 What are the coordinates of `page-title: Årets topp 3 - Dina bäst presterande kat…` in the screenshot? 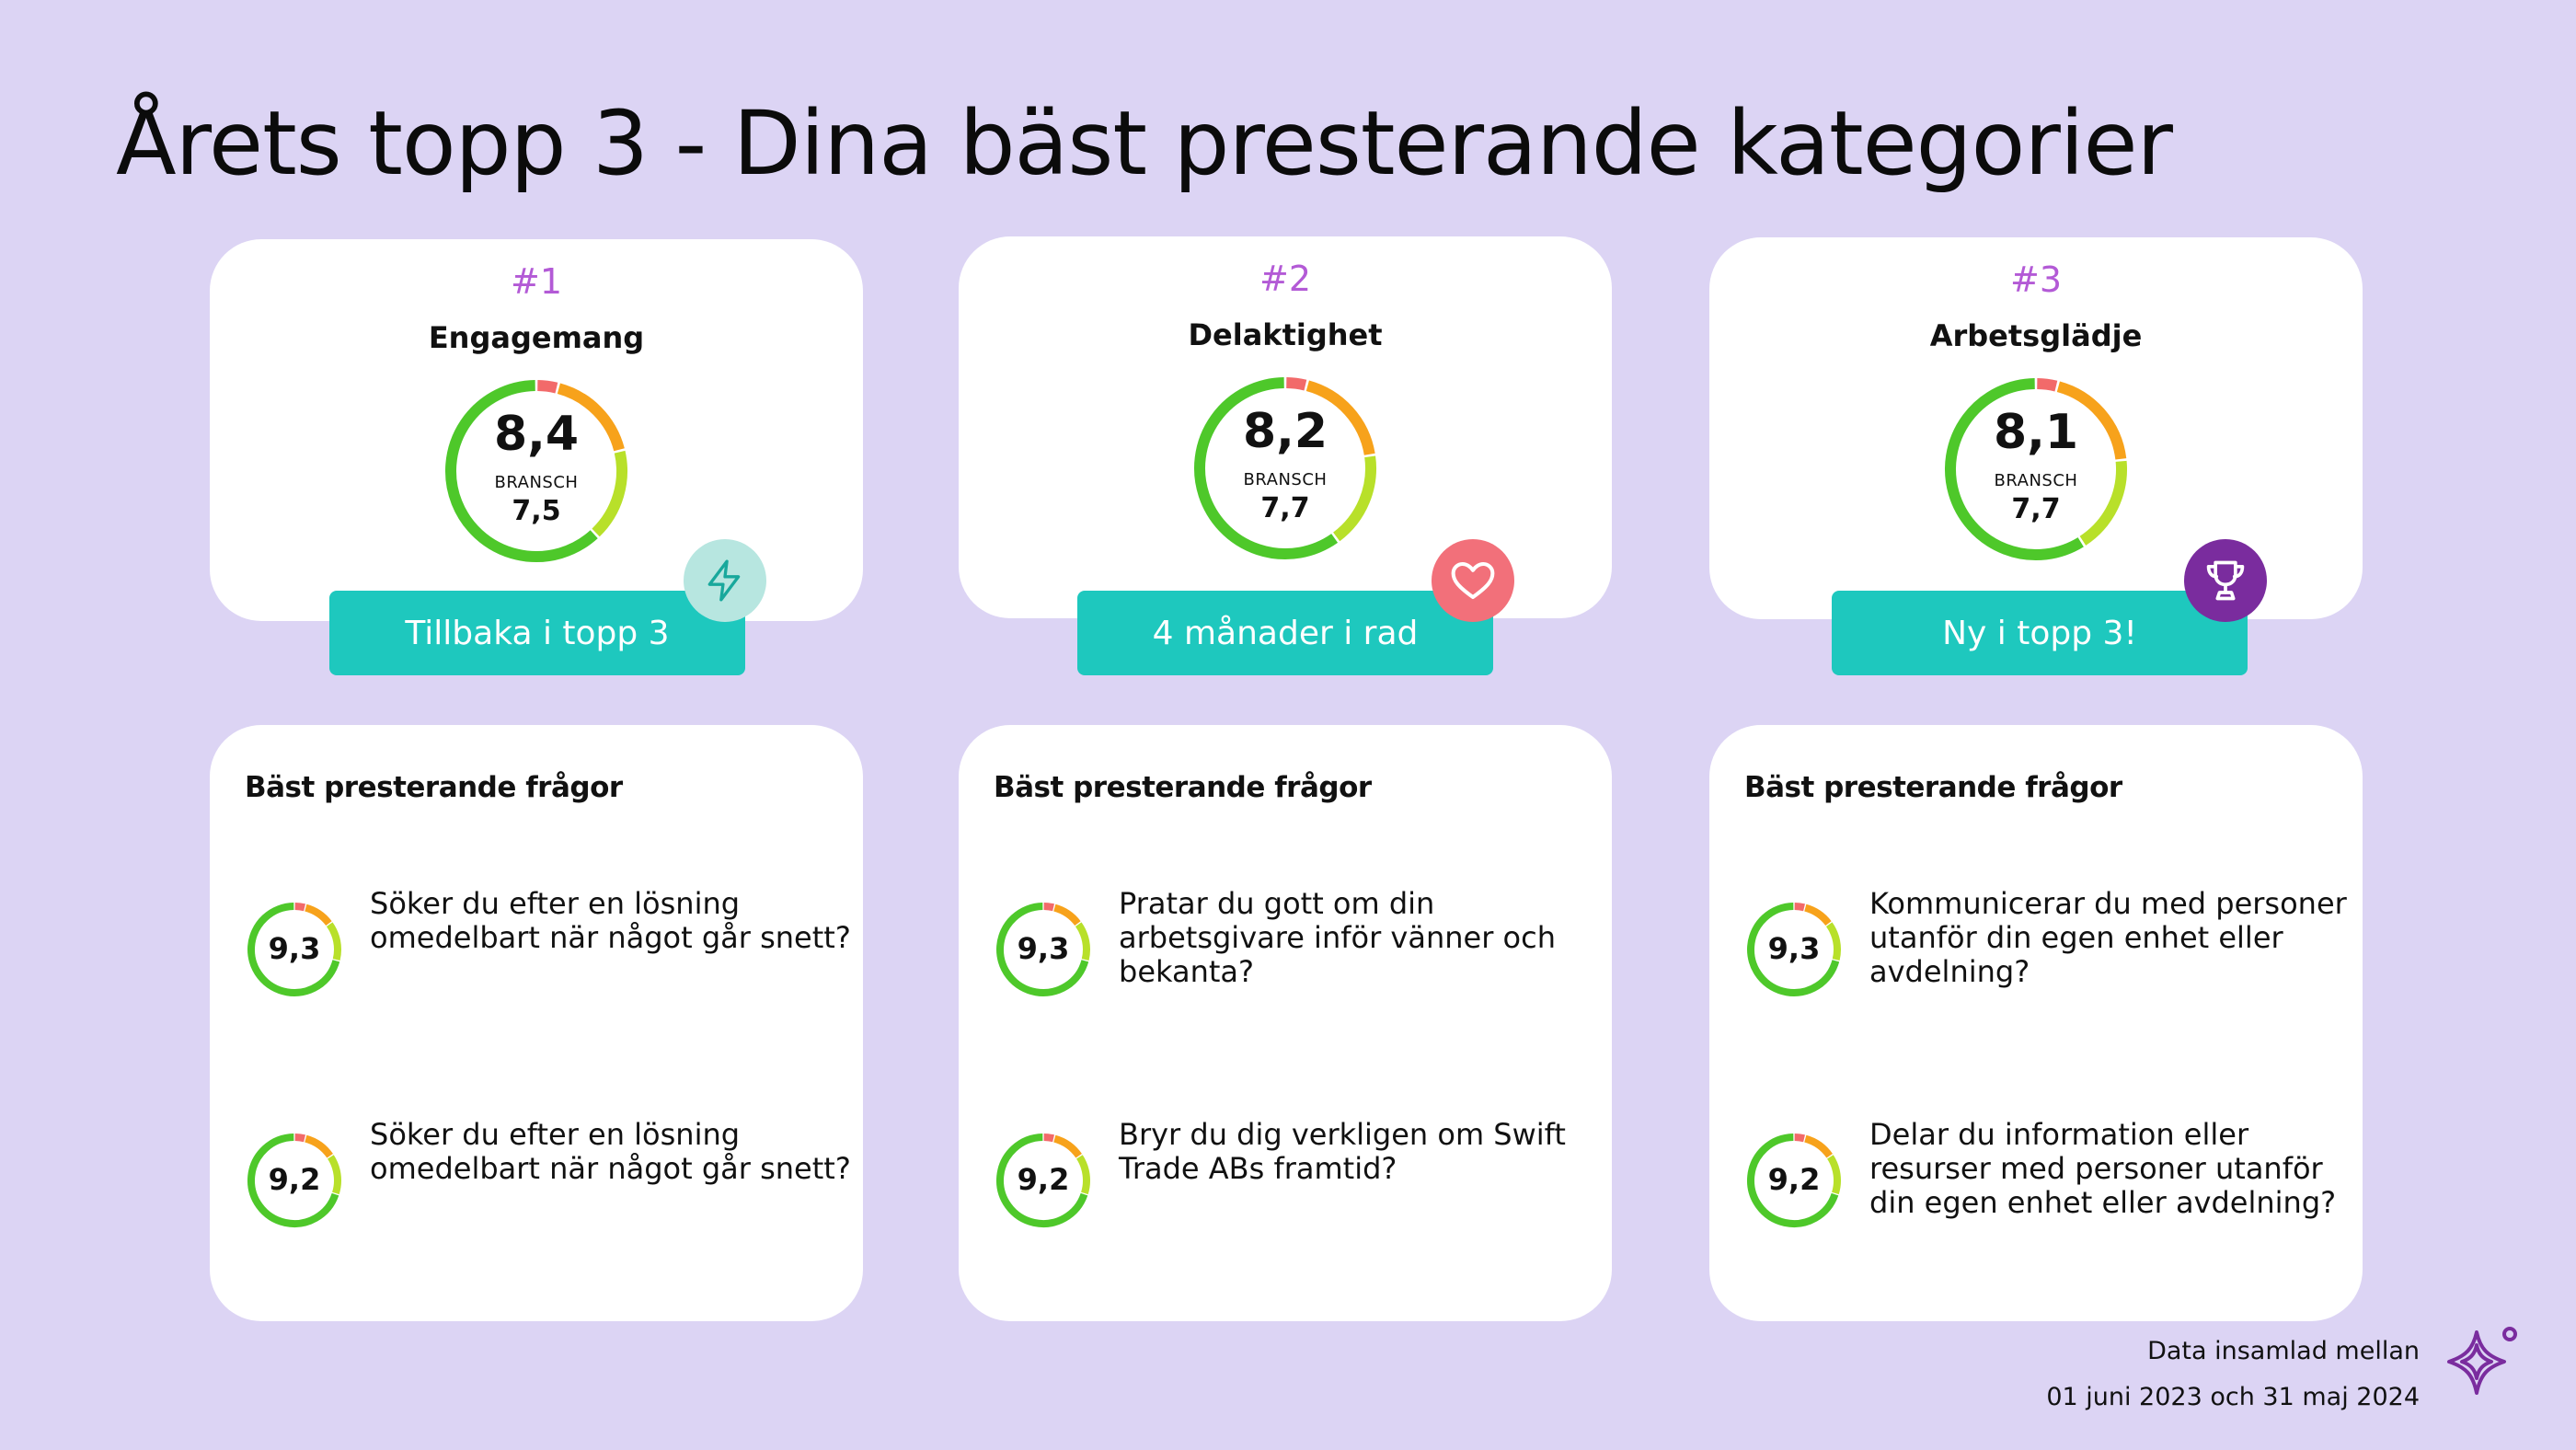 It's located at (1144, 144).